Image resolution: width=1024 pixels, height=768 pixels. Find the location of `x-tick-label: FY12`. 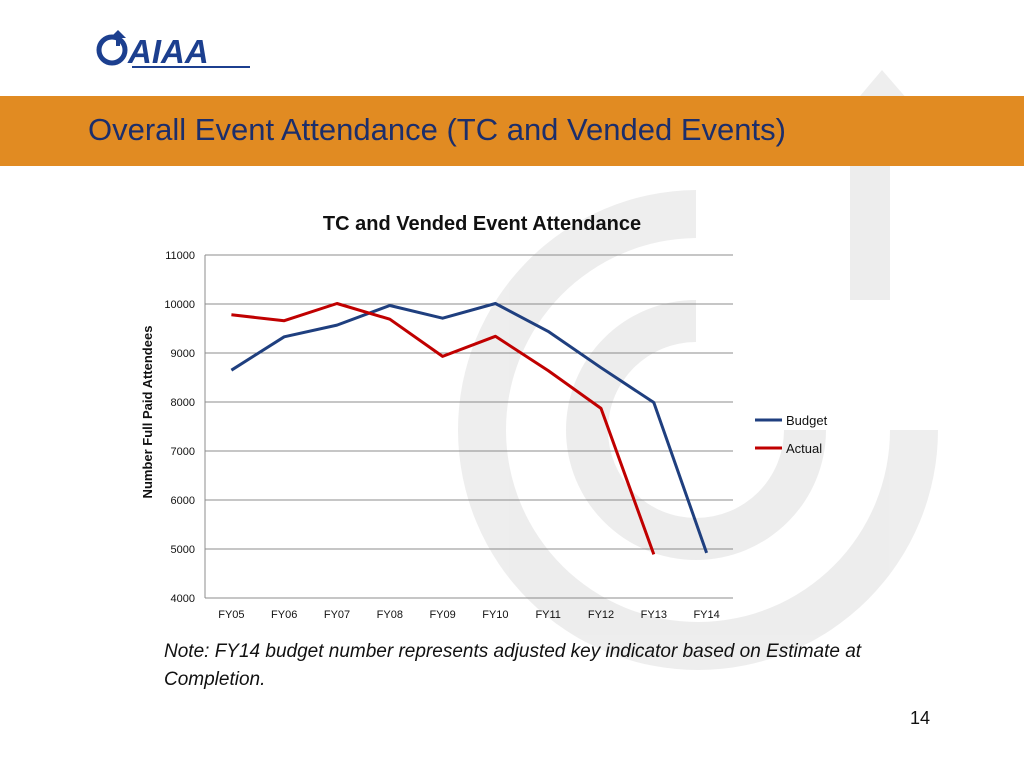

x-tick-label: FY12 is located at coordinates (601, 615).